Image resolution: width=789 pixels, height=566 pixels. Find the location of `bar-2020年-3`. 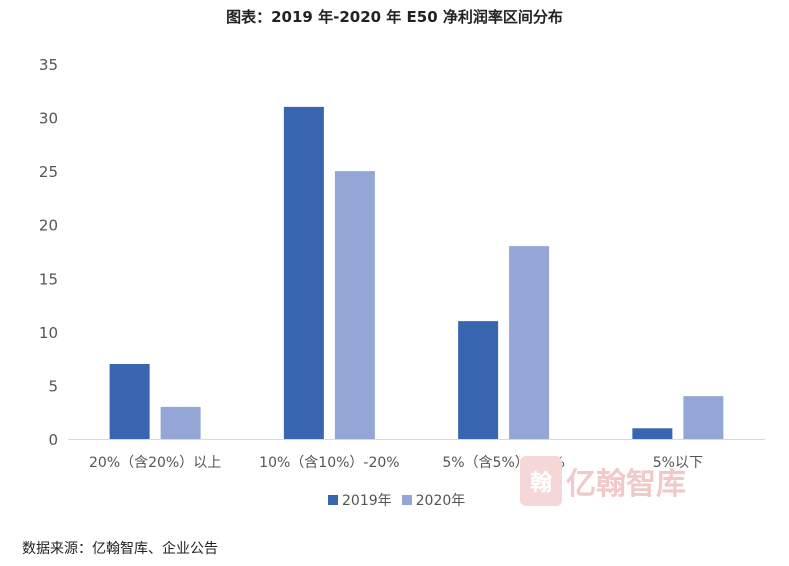

bar-2020年-3 is located at coordinates (703, 417).